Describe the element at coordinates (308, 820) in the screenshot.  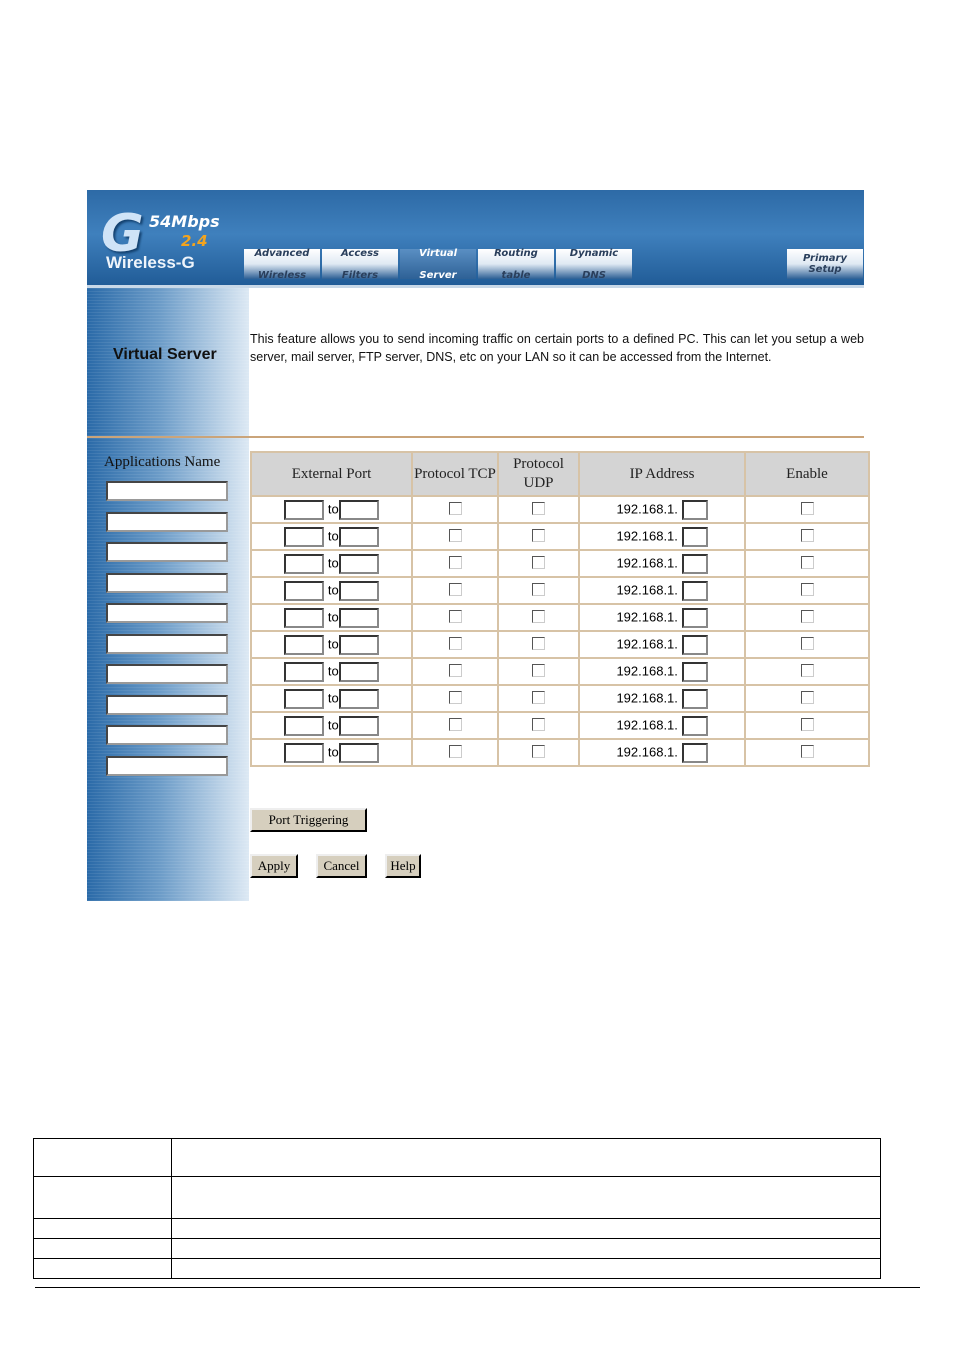
I see `port-triggering-button: Port Triggering` at that location.